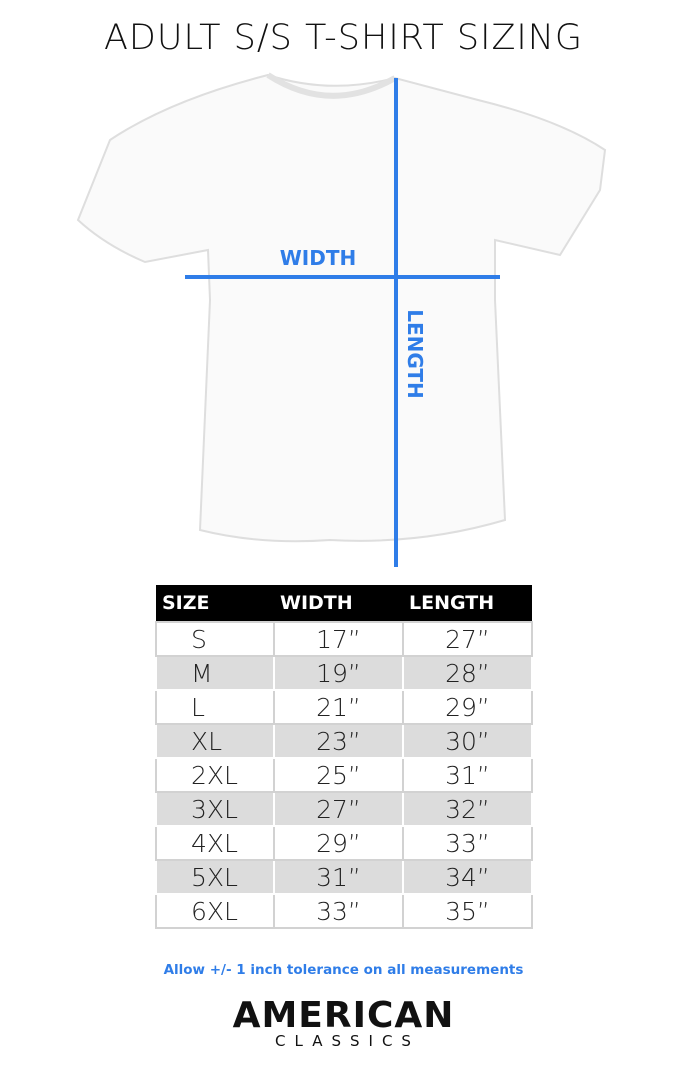  I want to click on length-cell: 33”, so click(467, 843).